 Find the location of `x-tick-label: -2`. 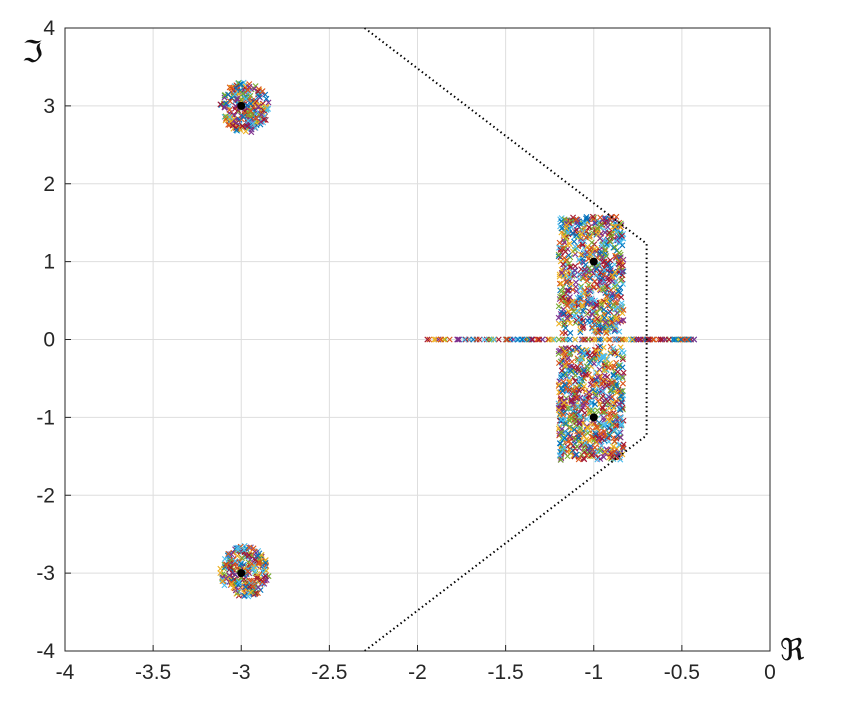

x-tick-label: -2 is located at coordinates (417, 672).